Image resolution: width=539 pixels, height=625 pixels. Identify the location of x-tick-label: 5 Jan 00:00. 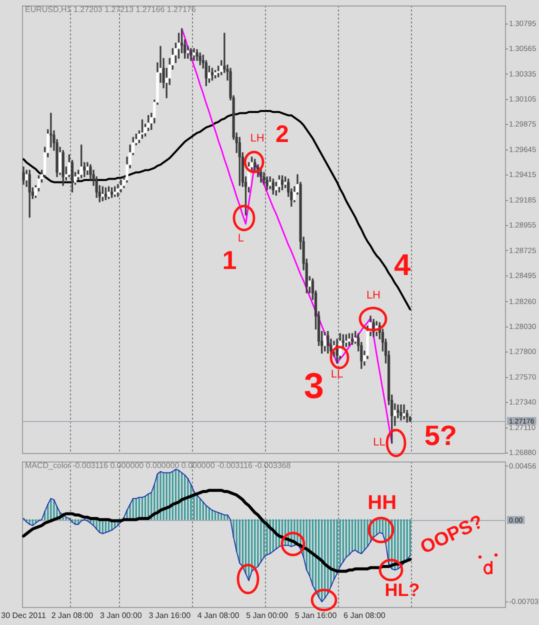
(267, 615).